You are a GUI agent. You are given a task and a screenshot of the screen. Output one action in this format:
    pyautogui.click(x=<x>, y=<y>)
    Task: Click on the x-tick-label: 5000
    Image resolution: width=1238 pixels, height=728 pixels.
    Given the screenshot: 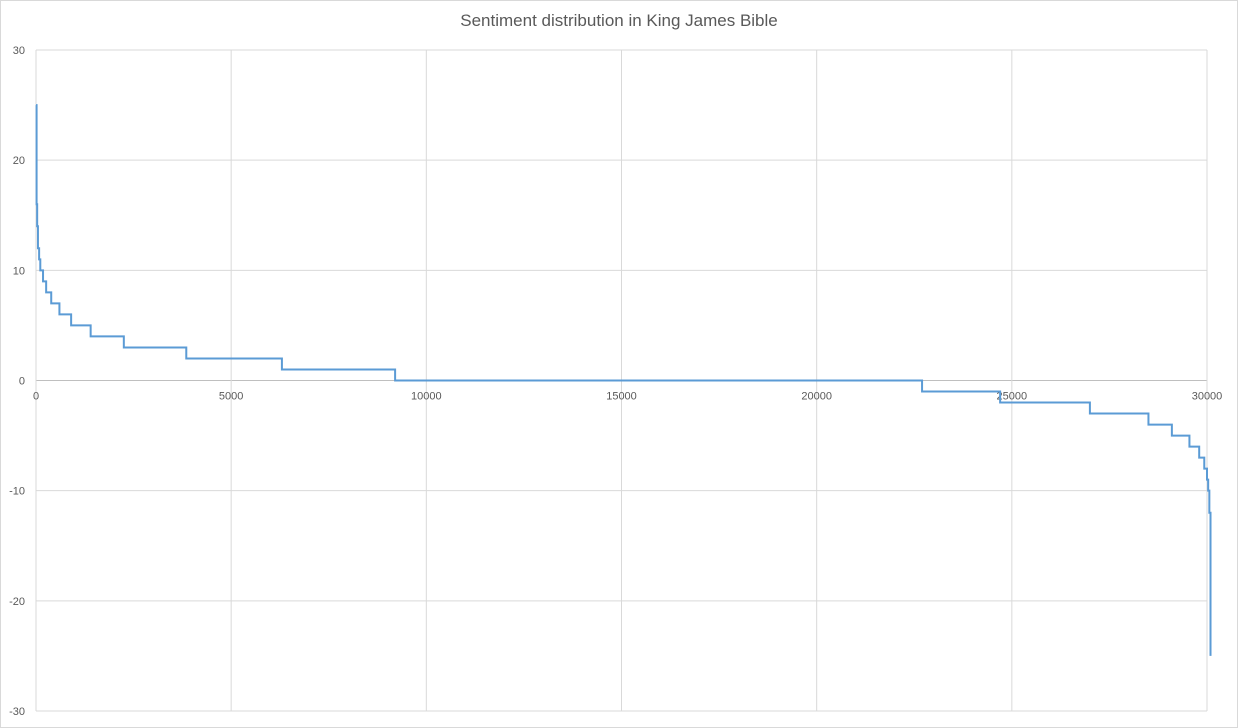 What is the action you would take?
    pyautogui.click(x=231, y=397)
    